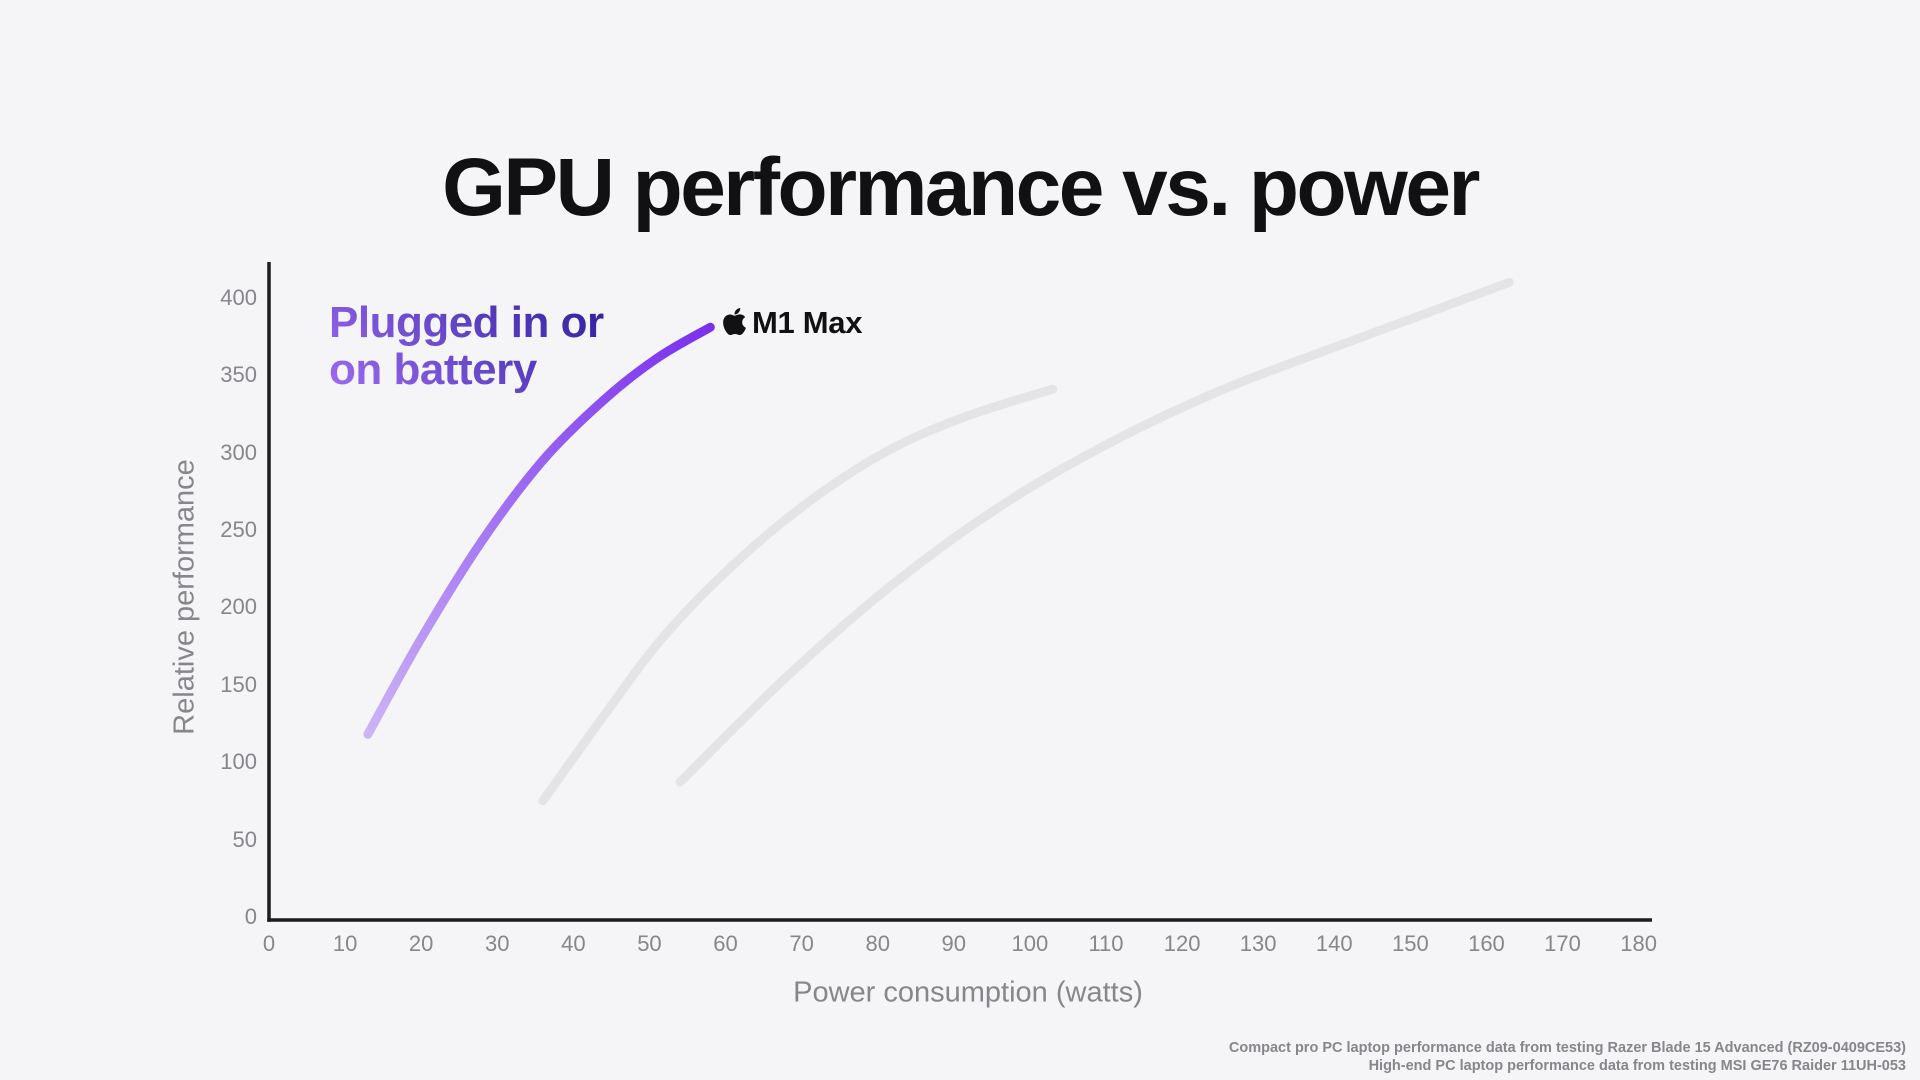 The width and height of the screenshot is (1920, 1080). What do you see at coordinates (539, 530) in the screenshot?
I see `curve-m1-max` at bounding box center [539, 530].